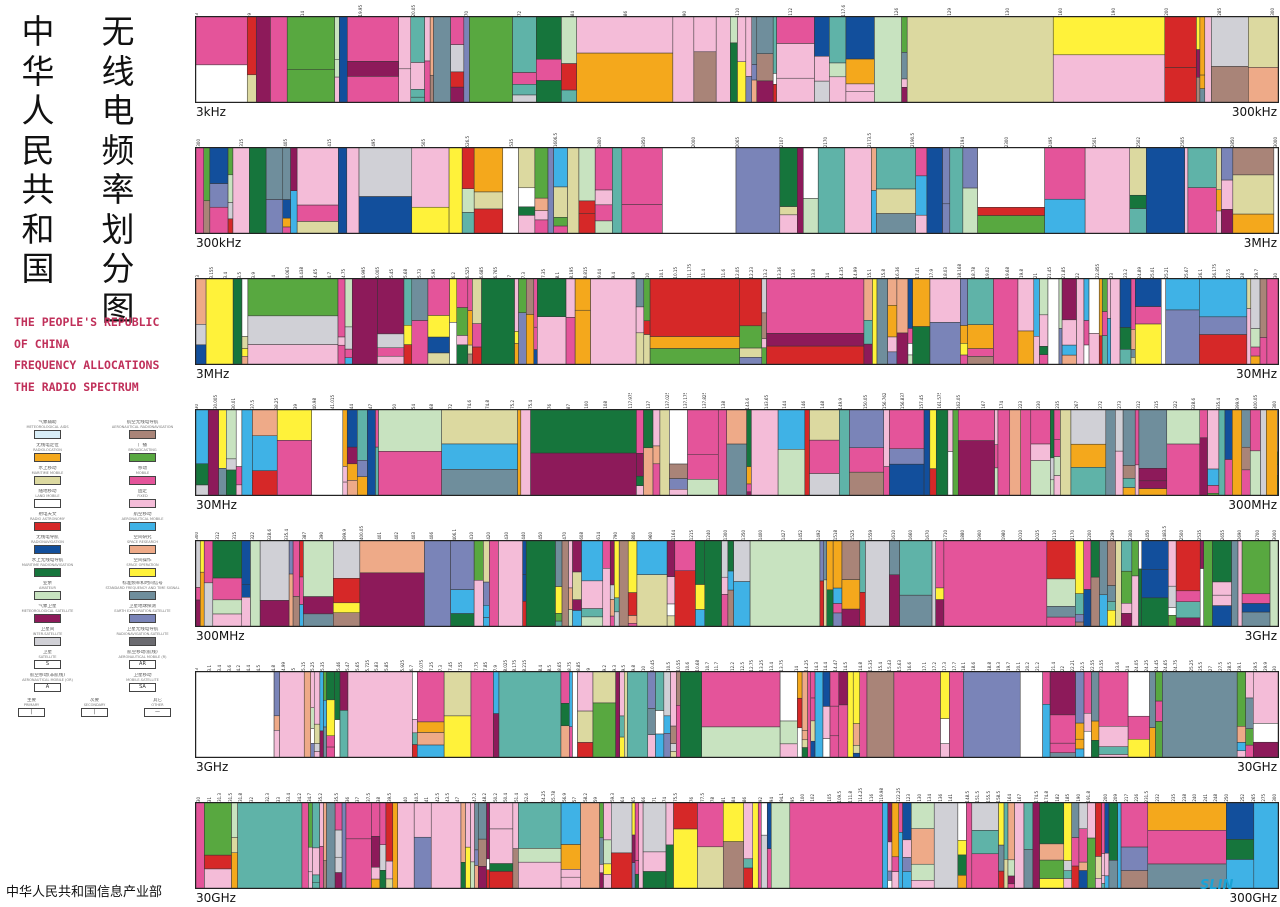 Image resolution: width=1280 pixels, height=907 pixels. What do you see at coordinates (954, 666) in the screenshot?
I see `band-tick-label: 17.7` at bounding box center [954, 666].